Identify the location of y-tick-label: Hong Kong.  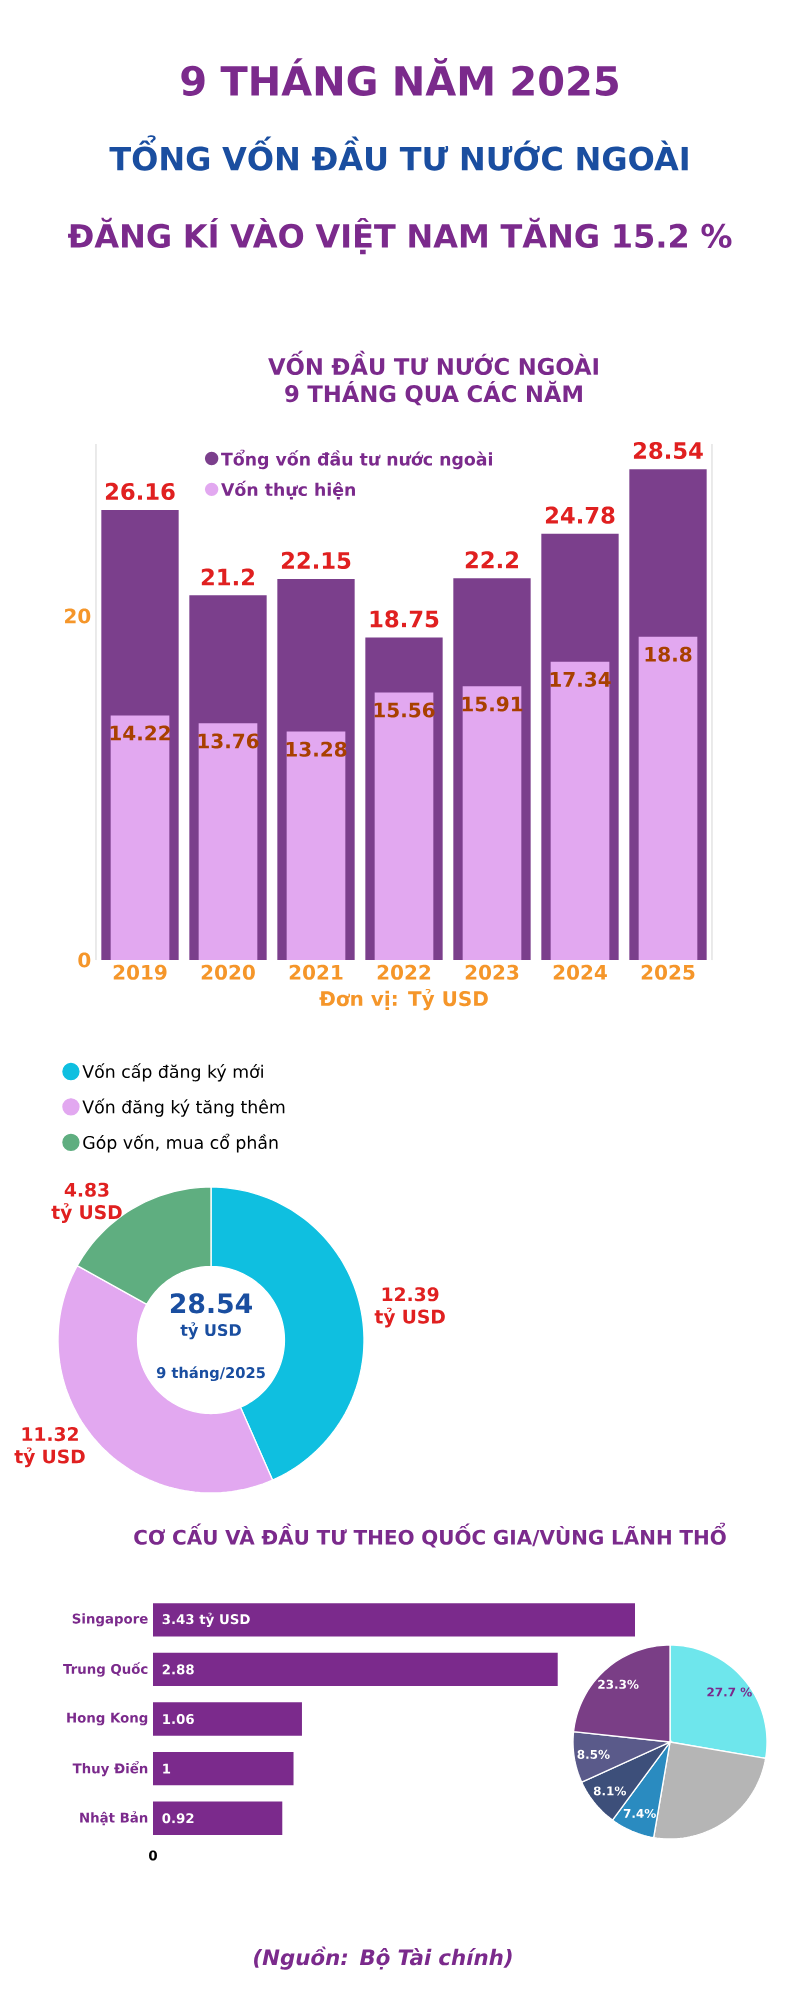
(107, 1719).